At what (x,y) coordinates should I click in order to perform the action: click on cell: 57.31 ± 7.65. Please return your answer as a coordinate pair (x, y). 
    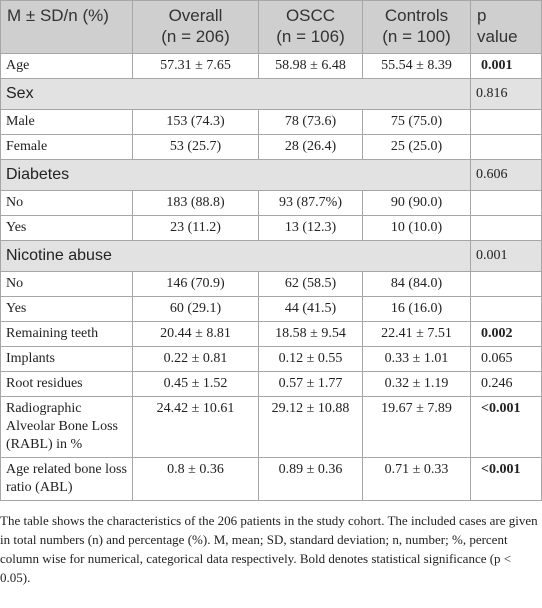
    Looking at the image, I should click on (195, 66).